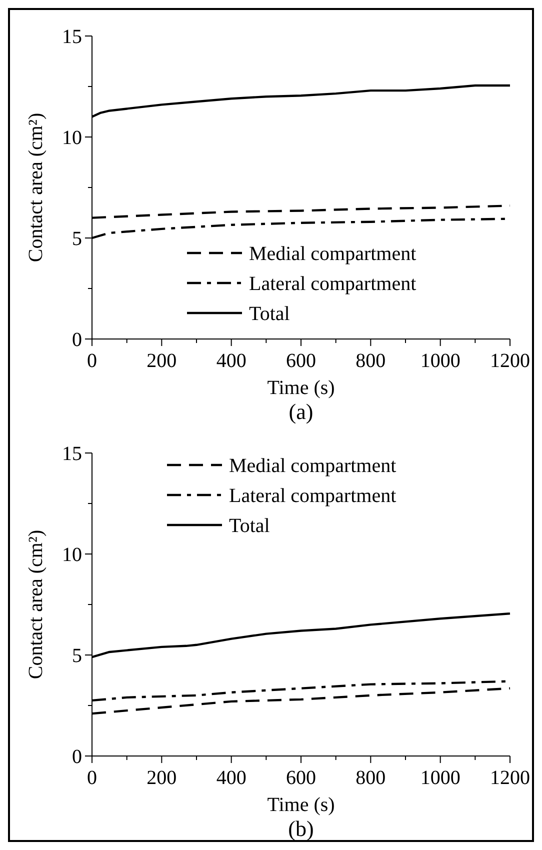 This screenshot has height=850, width=542. Describe the element at coordinates (301, 411) in the screenshot. I see `text: (a)` at that location.